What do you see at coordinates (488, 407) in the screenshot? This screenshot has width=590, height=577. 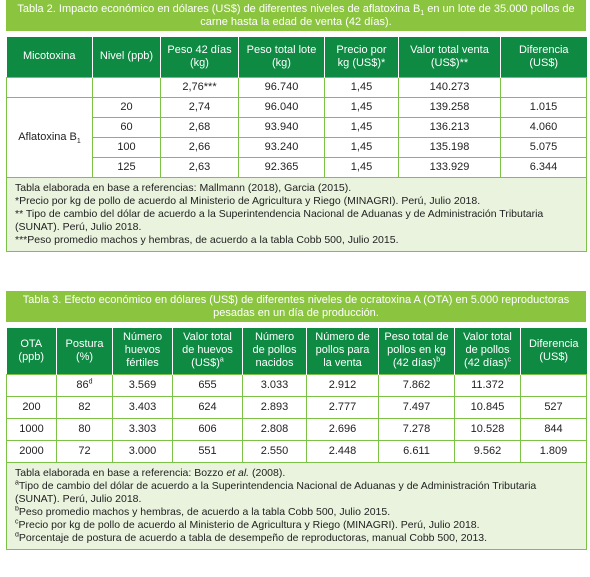 I see `table-cell: 10.845` at bounding box center [488, 407].